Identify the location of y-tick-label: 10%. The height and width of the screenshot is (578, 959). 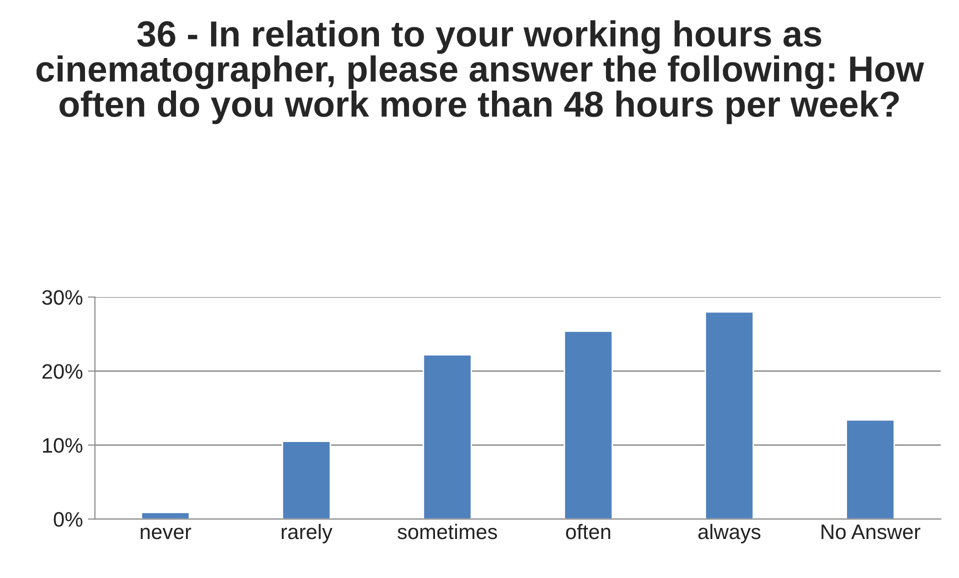
(62, 445).